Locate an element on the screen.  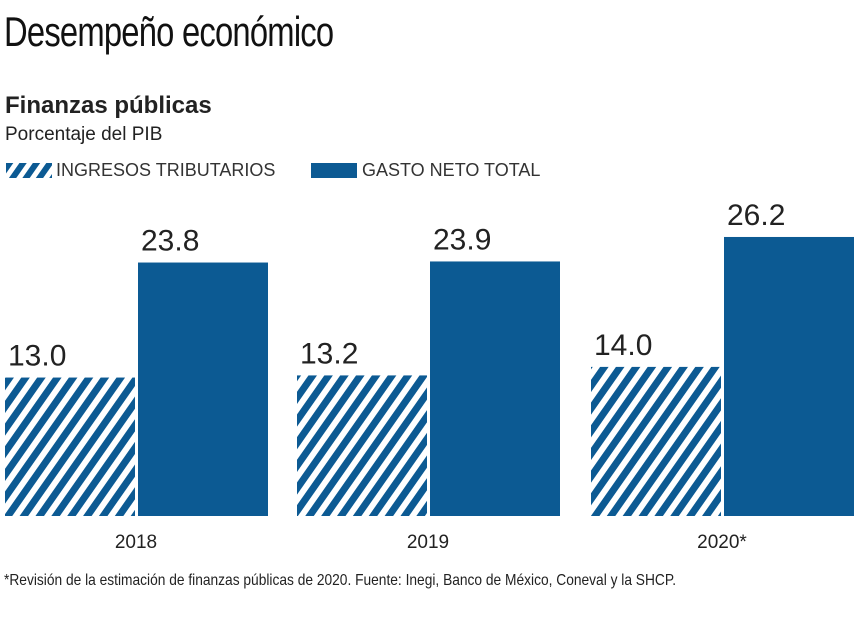
data-label: 13.0 is located at coordinates (37, 356).